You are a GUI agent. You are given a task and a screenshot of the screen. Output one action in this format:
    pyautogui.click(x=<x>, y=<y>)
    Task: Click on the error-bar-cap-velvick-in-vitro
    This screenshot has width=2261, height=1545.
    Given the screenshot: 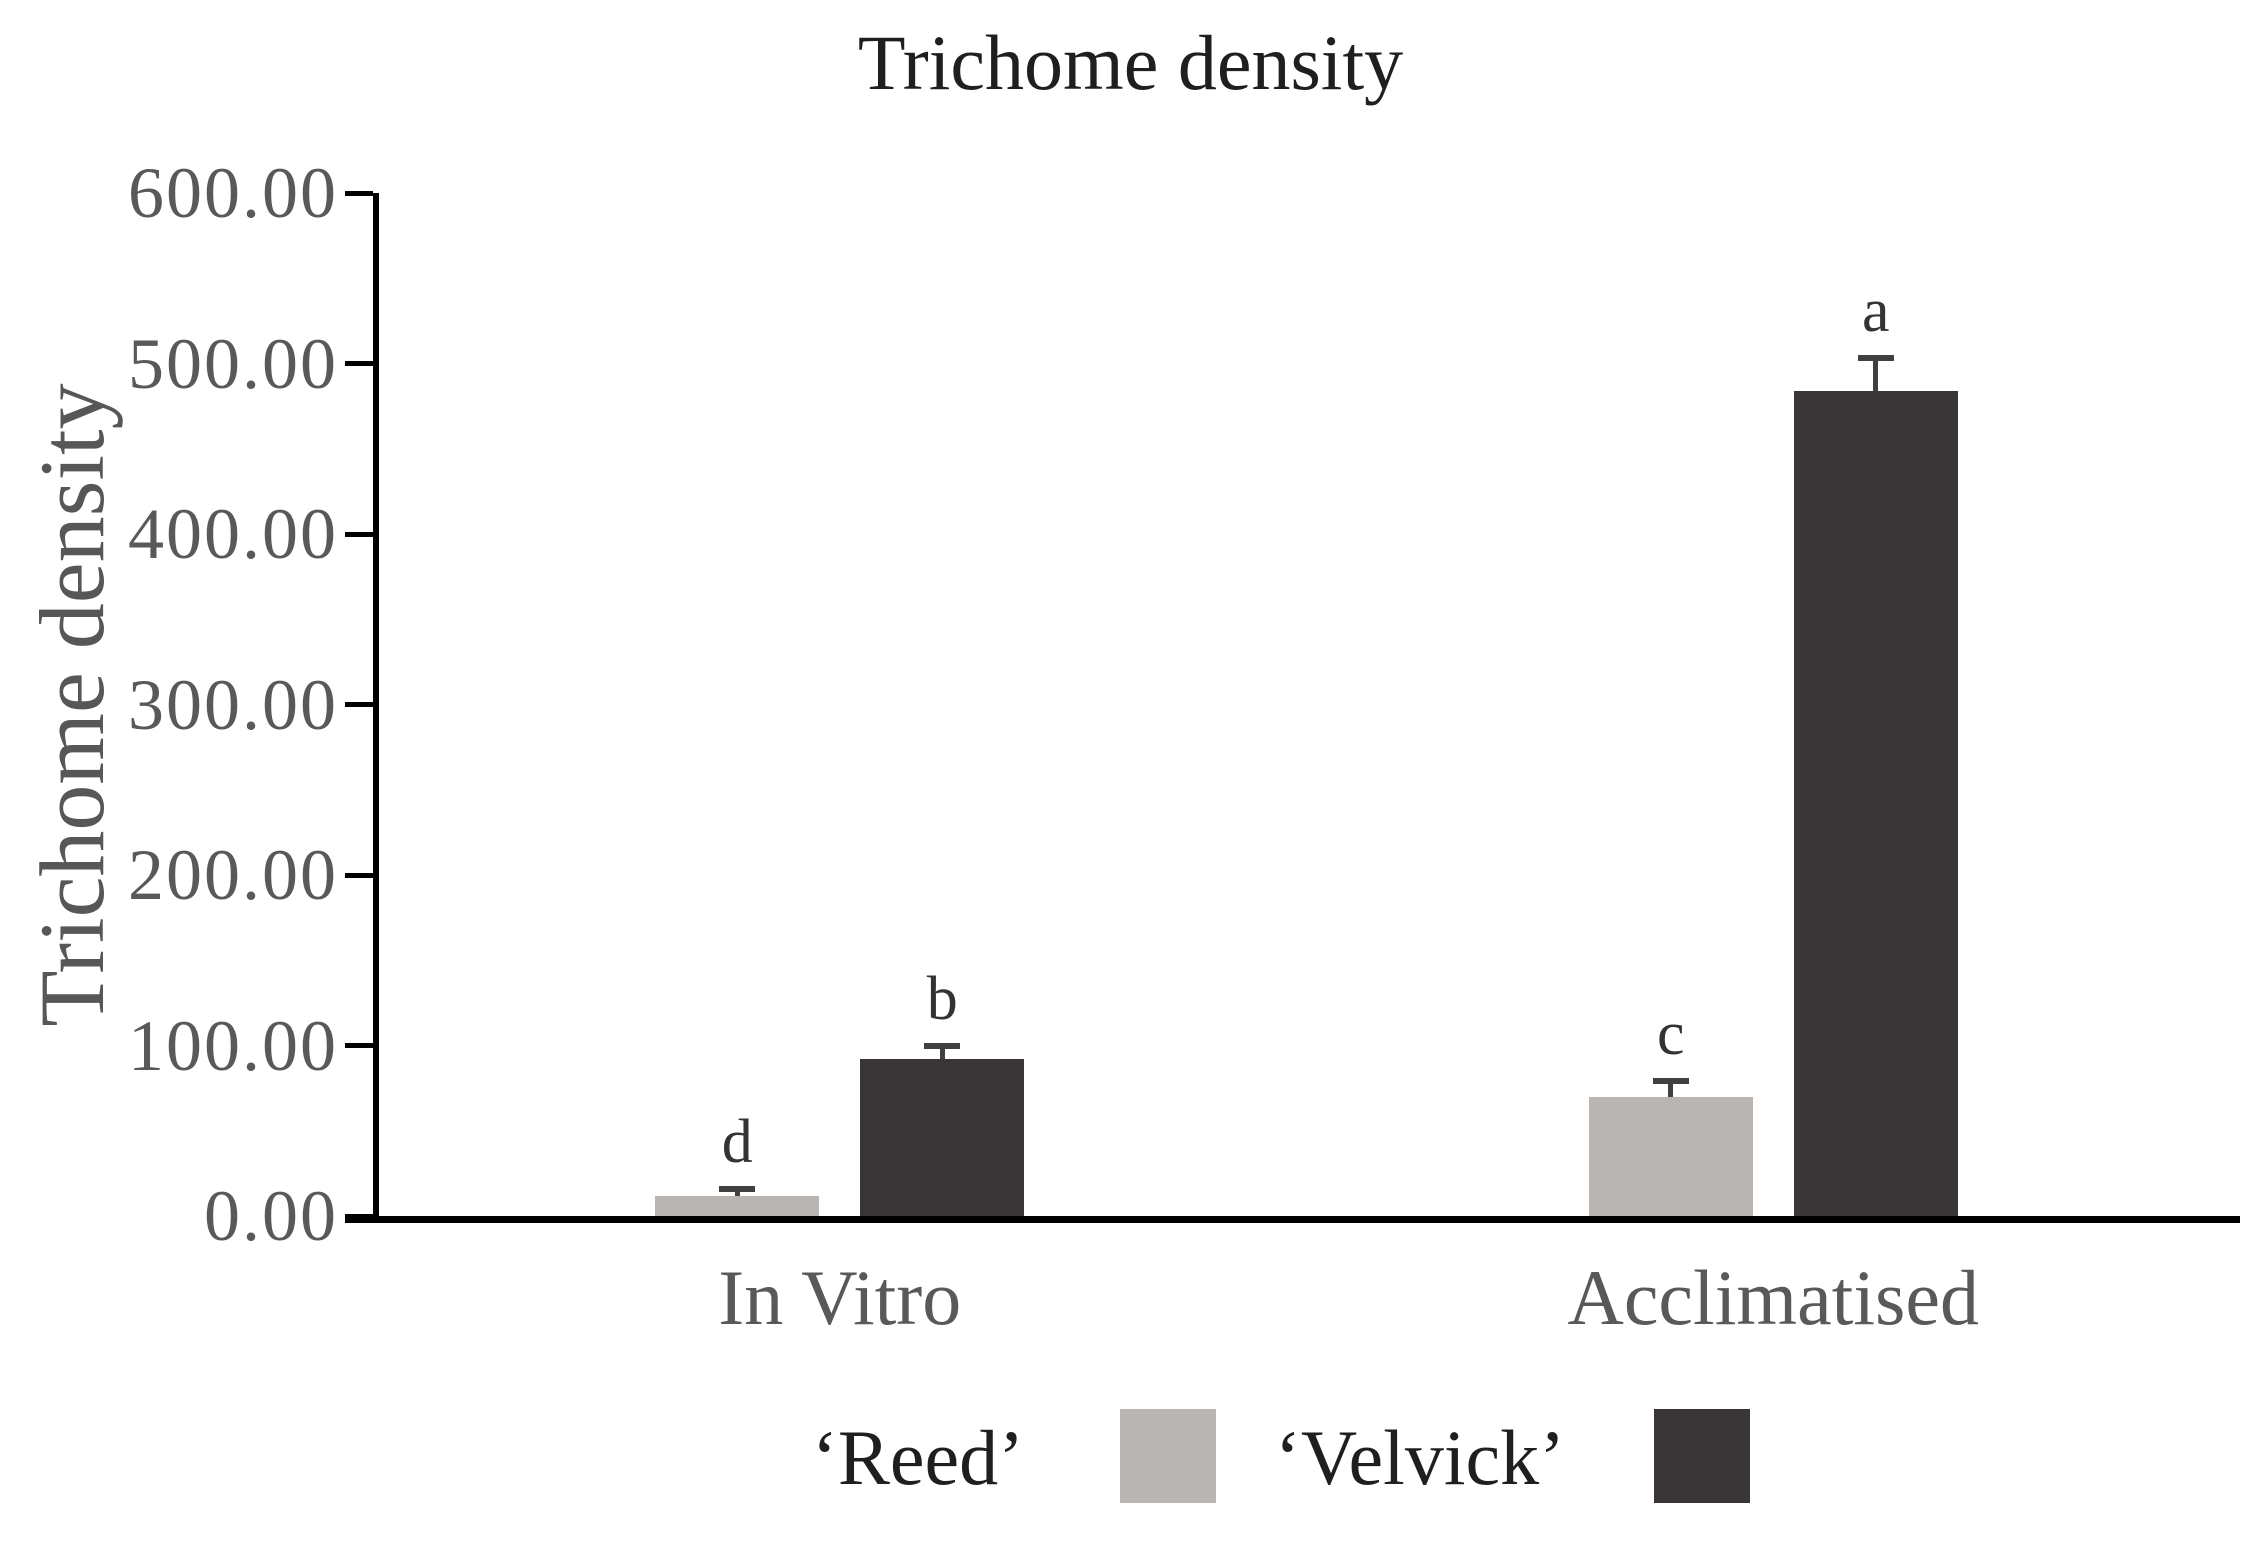 What is the action you would take?
    pyautogui.click(x=942, y=1045)
    